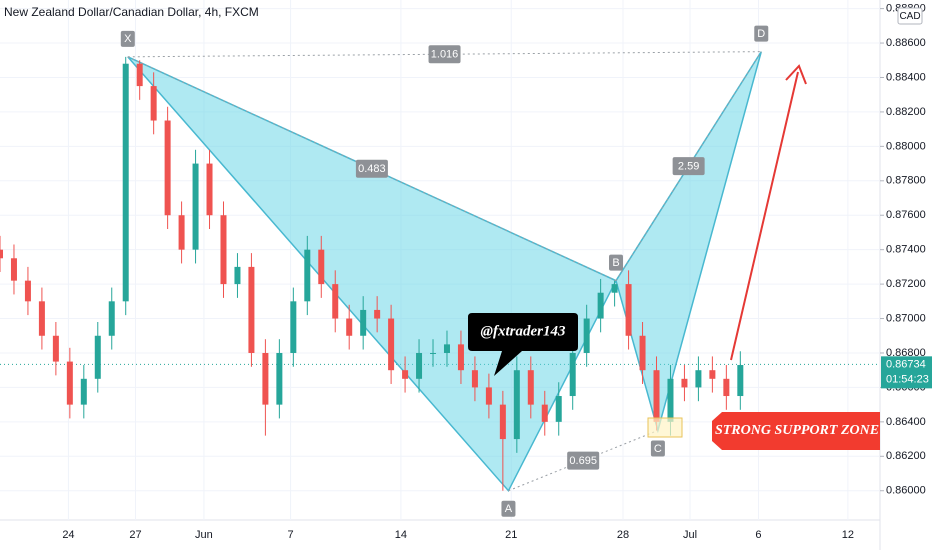  I want to click on x-tick-label: 14, so click(401, 535).